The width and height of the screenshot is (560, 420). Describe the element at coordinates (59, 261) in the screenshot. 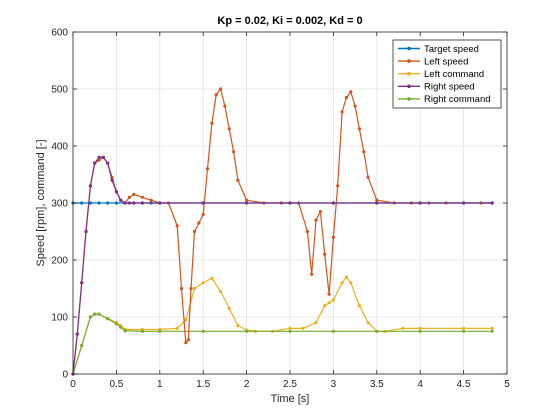

I see `y-tick-label: 200` at that location.